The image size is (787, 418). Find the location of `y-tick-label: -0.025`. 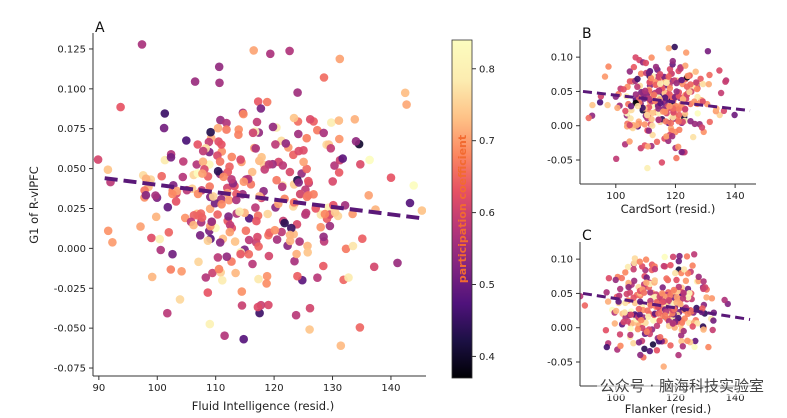

y-tick-label: -0.025 is located at coordinates (70, 289).